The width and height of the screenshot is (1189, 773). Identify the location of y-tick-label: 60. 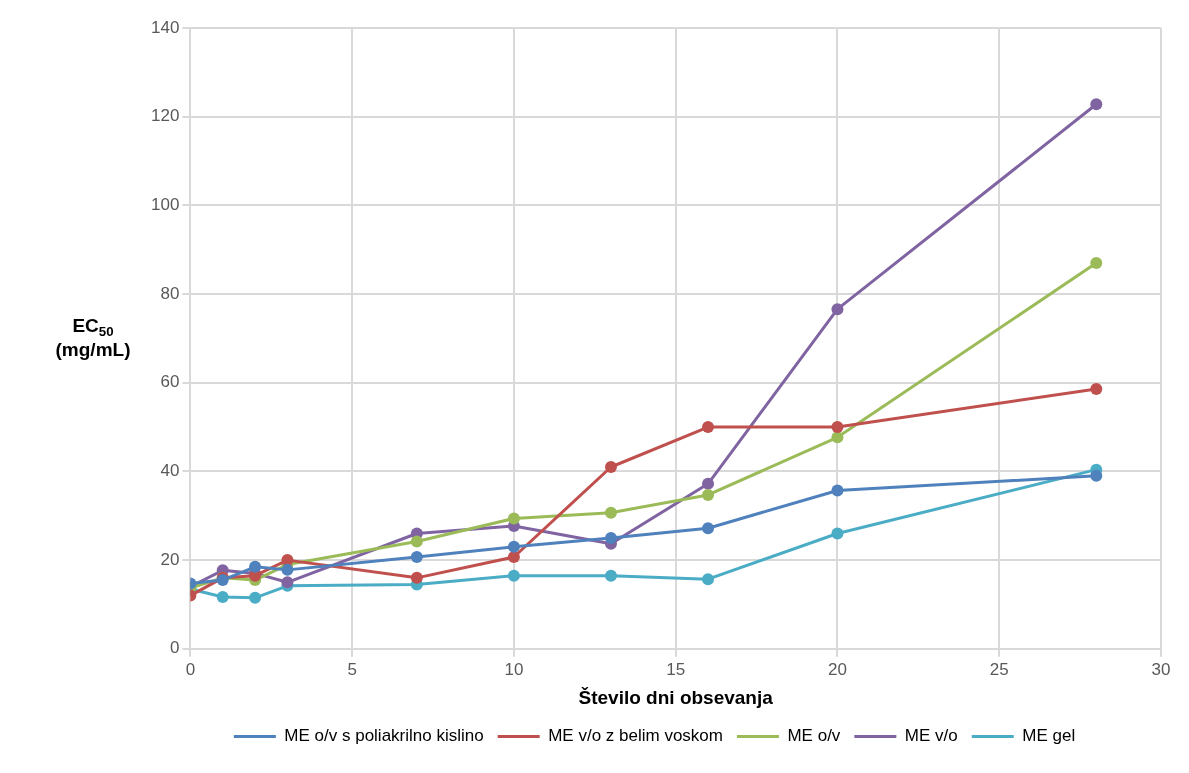
(170, 382).